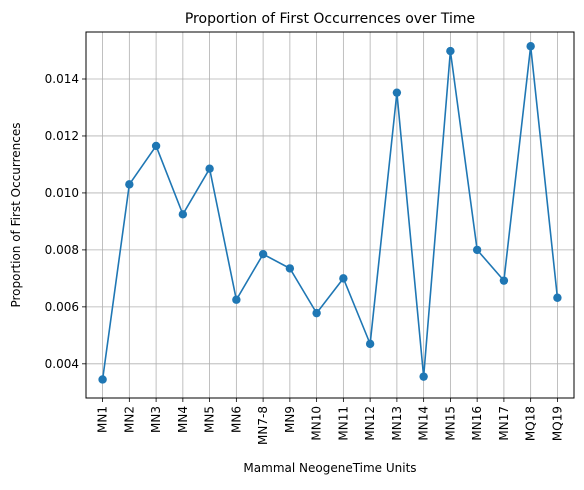 Image resolution: width=584 pixels, height=490 pixels. Describe the element at coordinates (62, 364) in the screenshot. I see `y-tick-label: 0.004` at that location.